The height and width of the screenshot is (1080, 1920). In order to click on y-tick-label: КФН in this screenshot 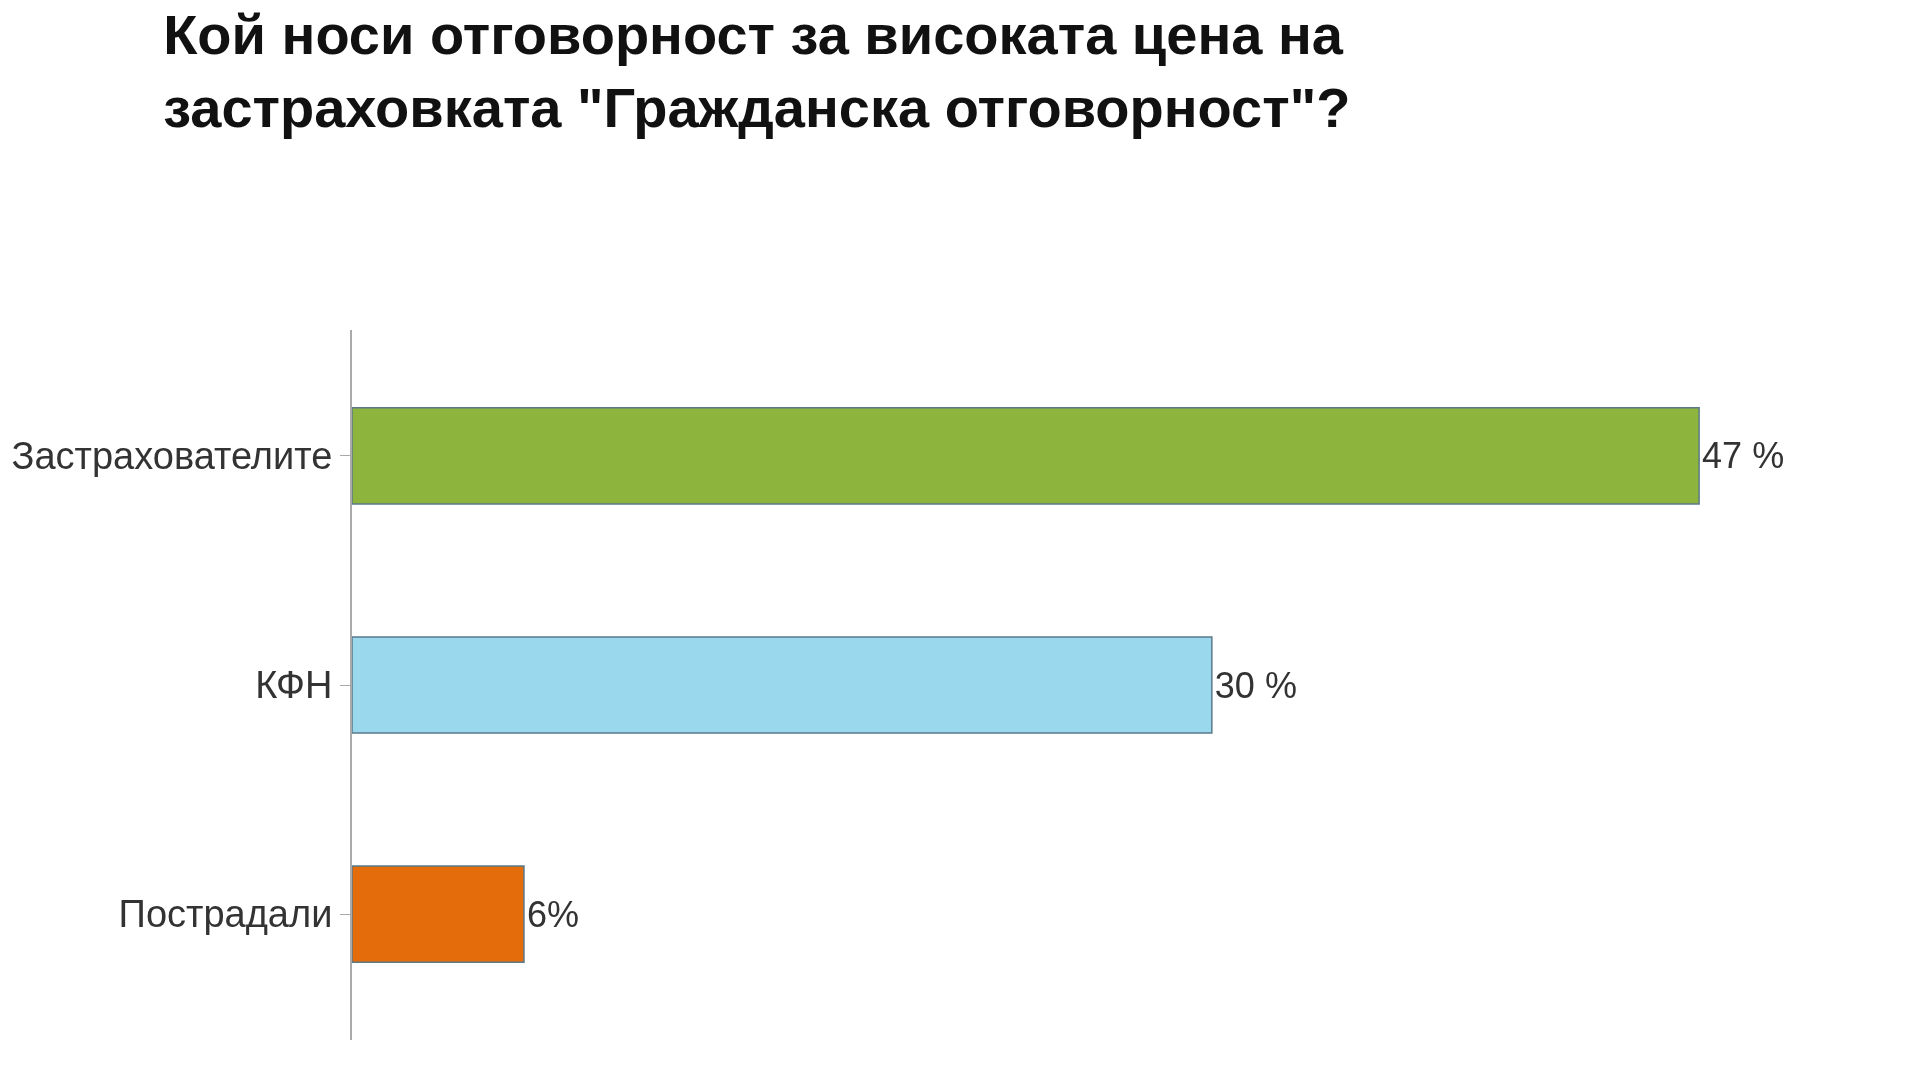, I will do `click(294, 685)`.